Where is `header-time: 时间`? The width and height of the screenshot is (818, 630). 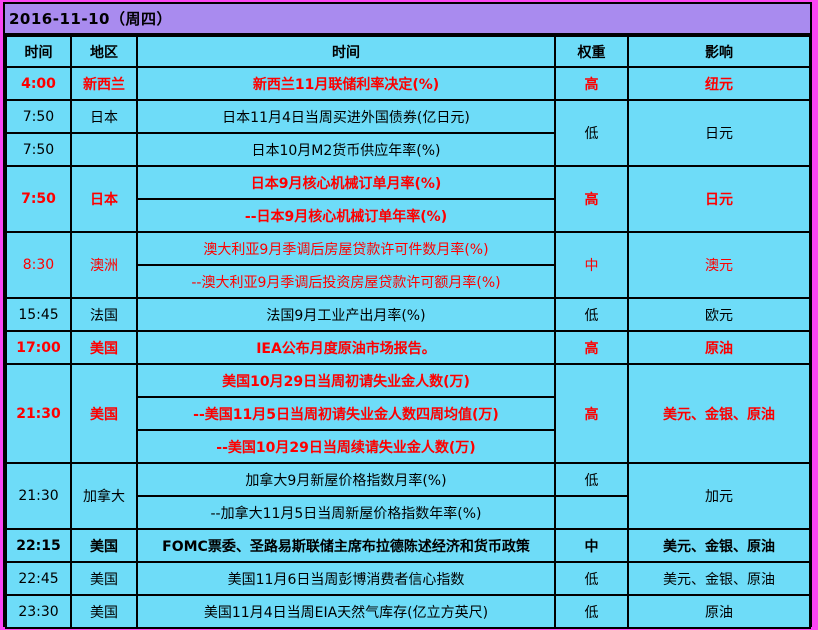 header-time: 时间 is located at coordinates (38, 51).